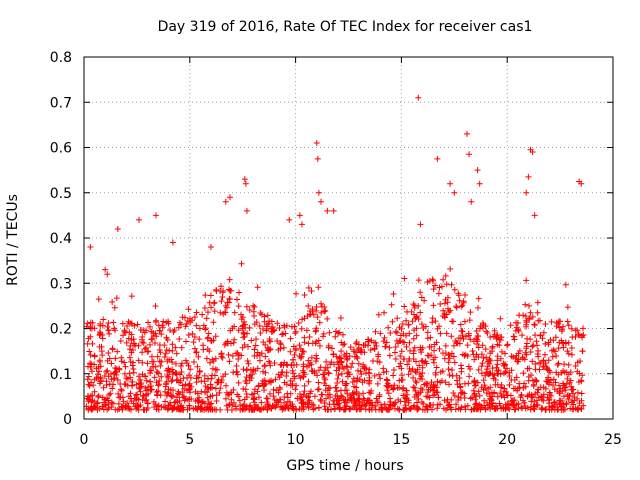 The height and width of the screenshot is (480, 640). What do you see at coordinates (401, 440) in the screenshot?
I see `x-tick-label: 15` at bounding box center [401, 440].